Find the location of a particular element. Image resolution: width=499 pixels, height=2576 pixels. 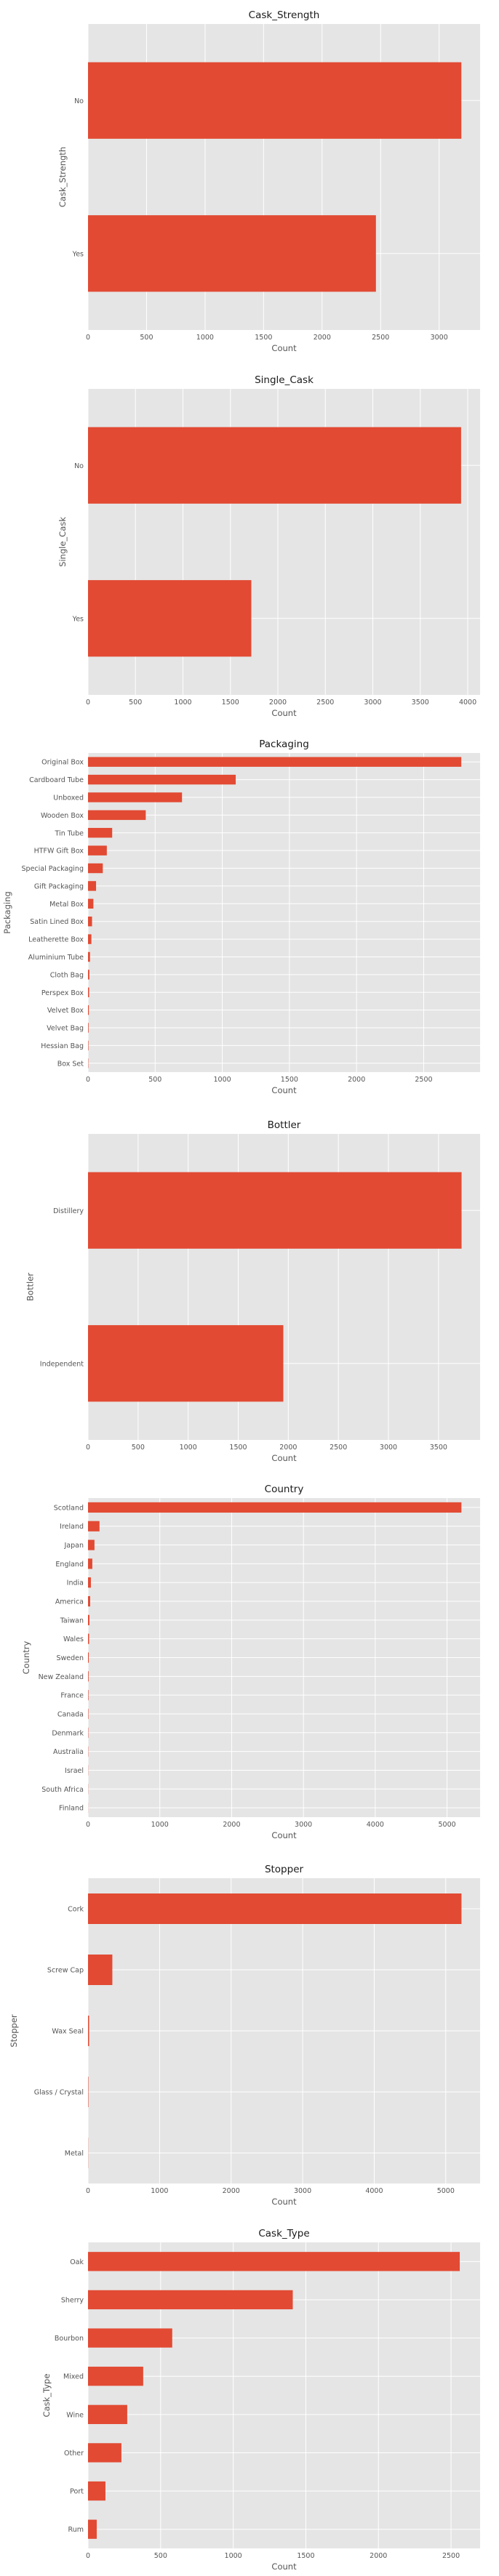

category-label: England is located at coordinates (70, 1565).